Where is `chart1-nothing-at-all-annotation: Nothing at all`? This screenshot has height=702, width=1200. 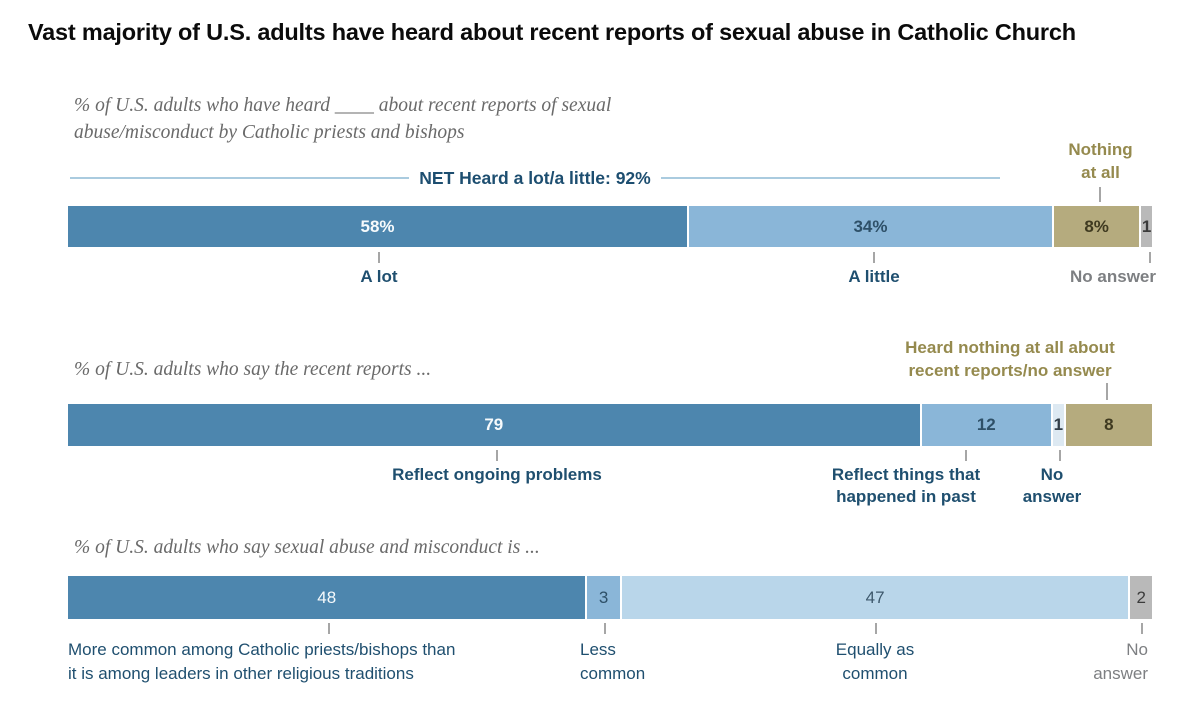 chart1-nothing-at-all-annotation: Nothing at all is located at coordinates (1100, 161).